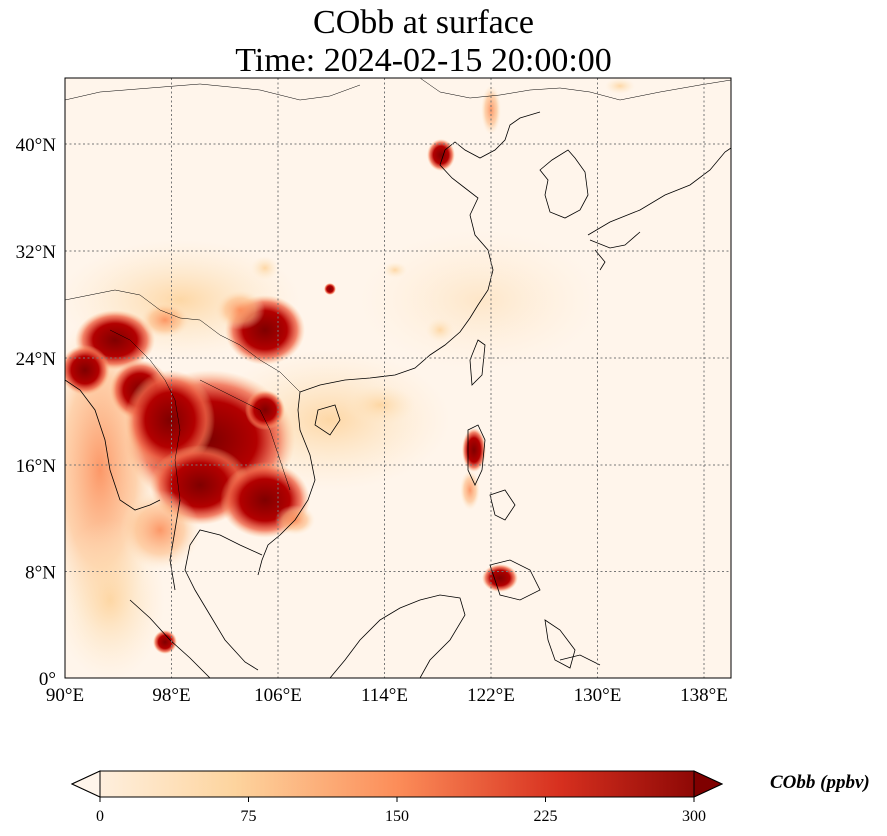 This screenshot has height=836, width=887. Describe the element at coordinates (36, 252) in the screenshot. I see `latitude-tick-label: 32°N` at that location.